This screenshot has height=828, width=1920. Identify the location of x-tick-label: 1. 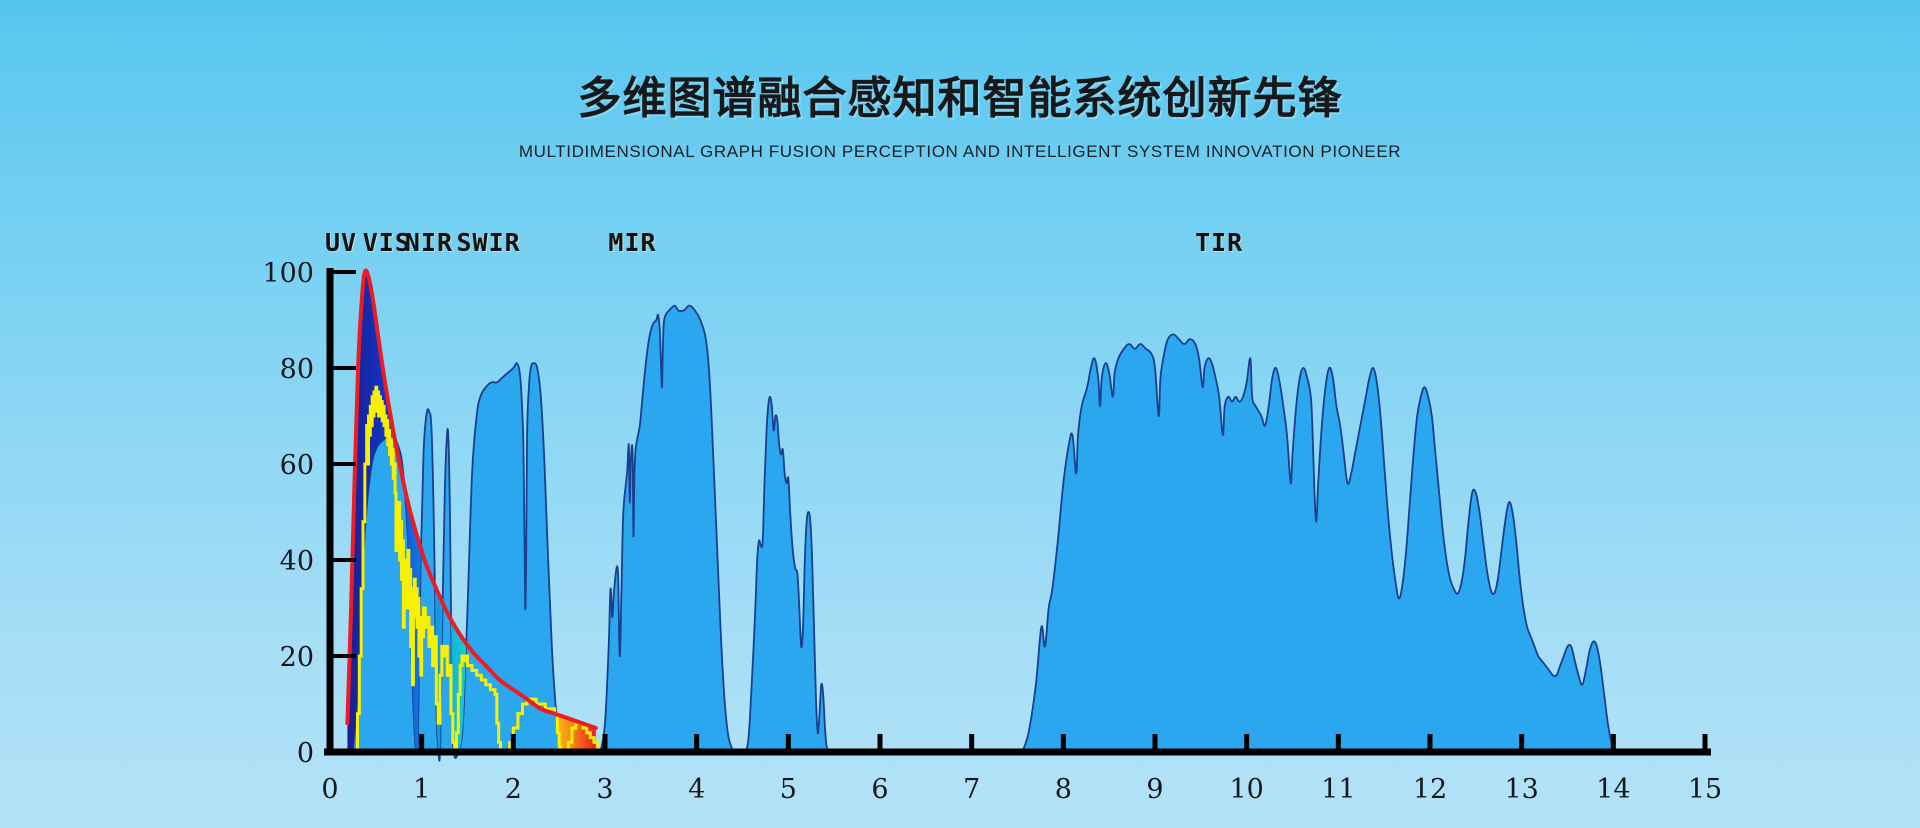
(421, 789).